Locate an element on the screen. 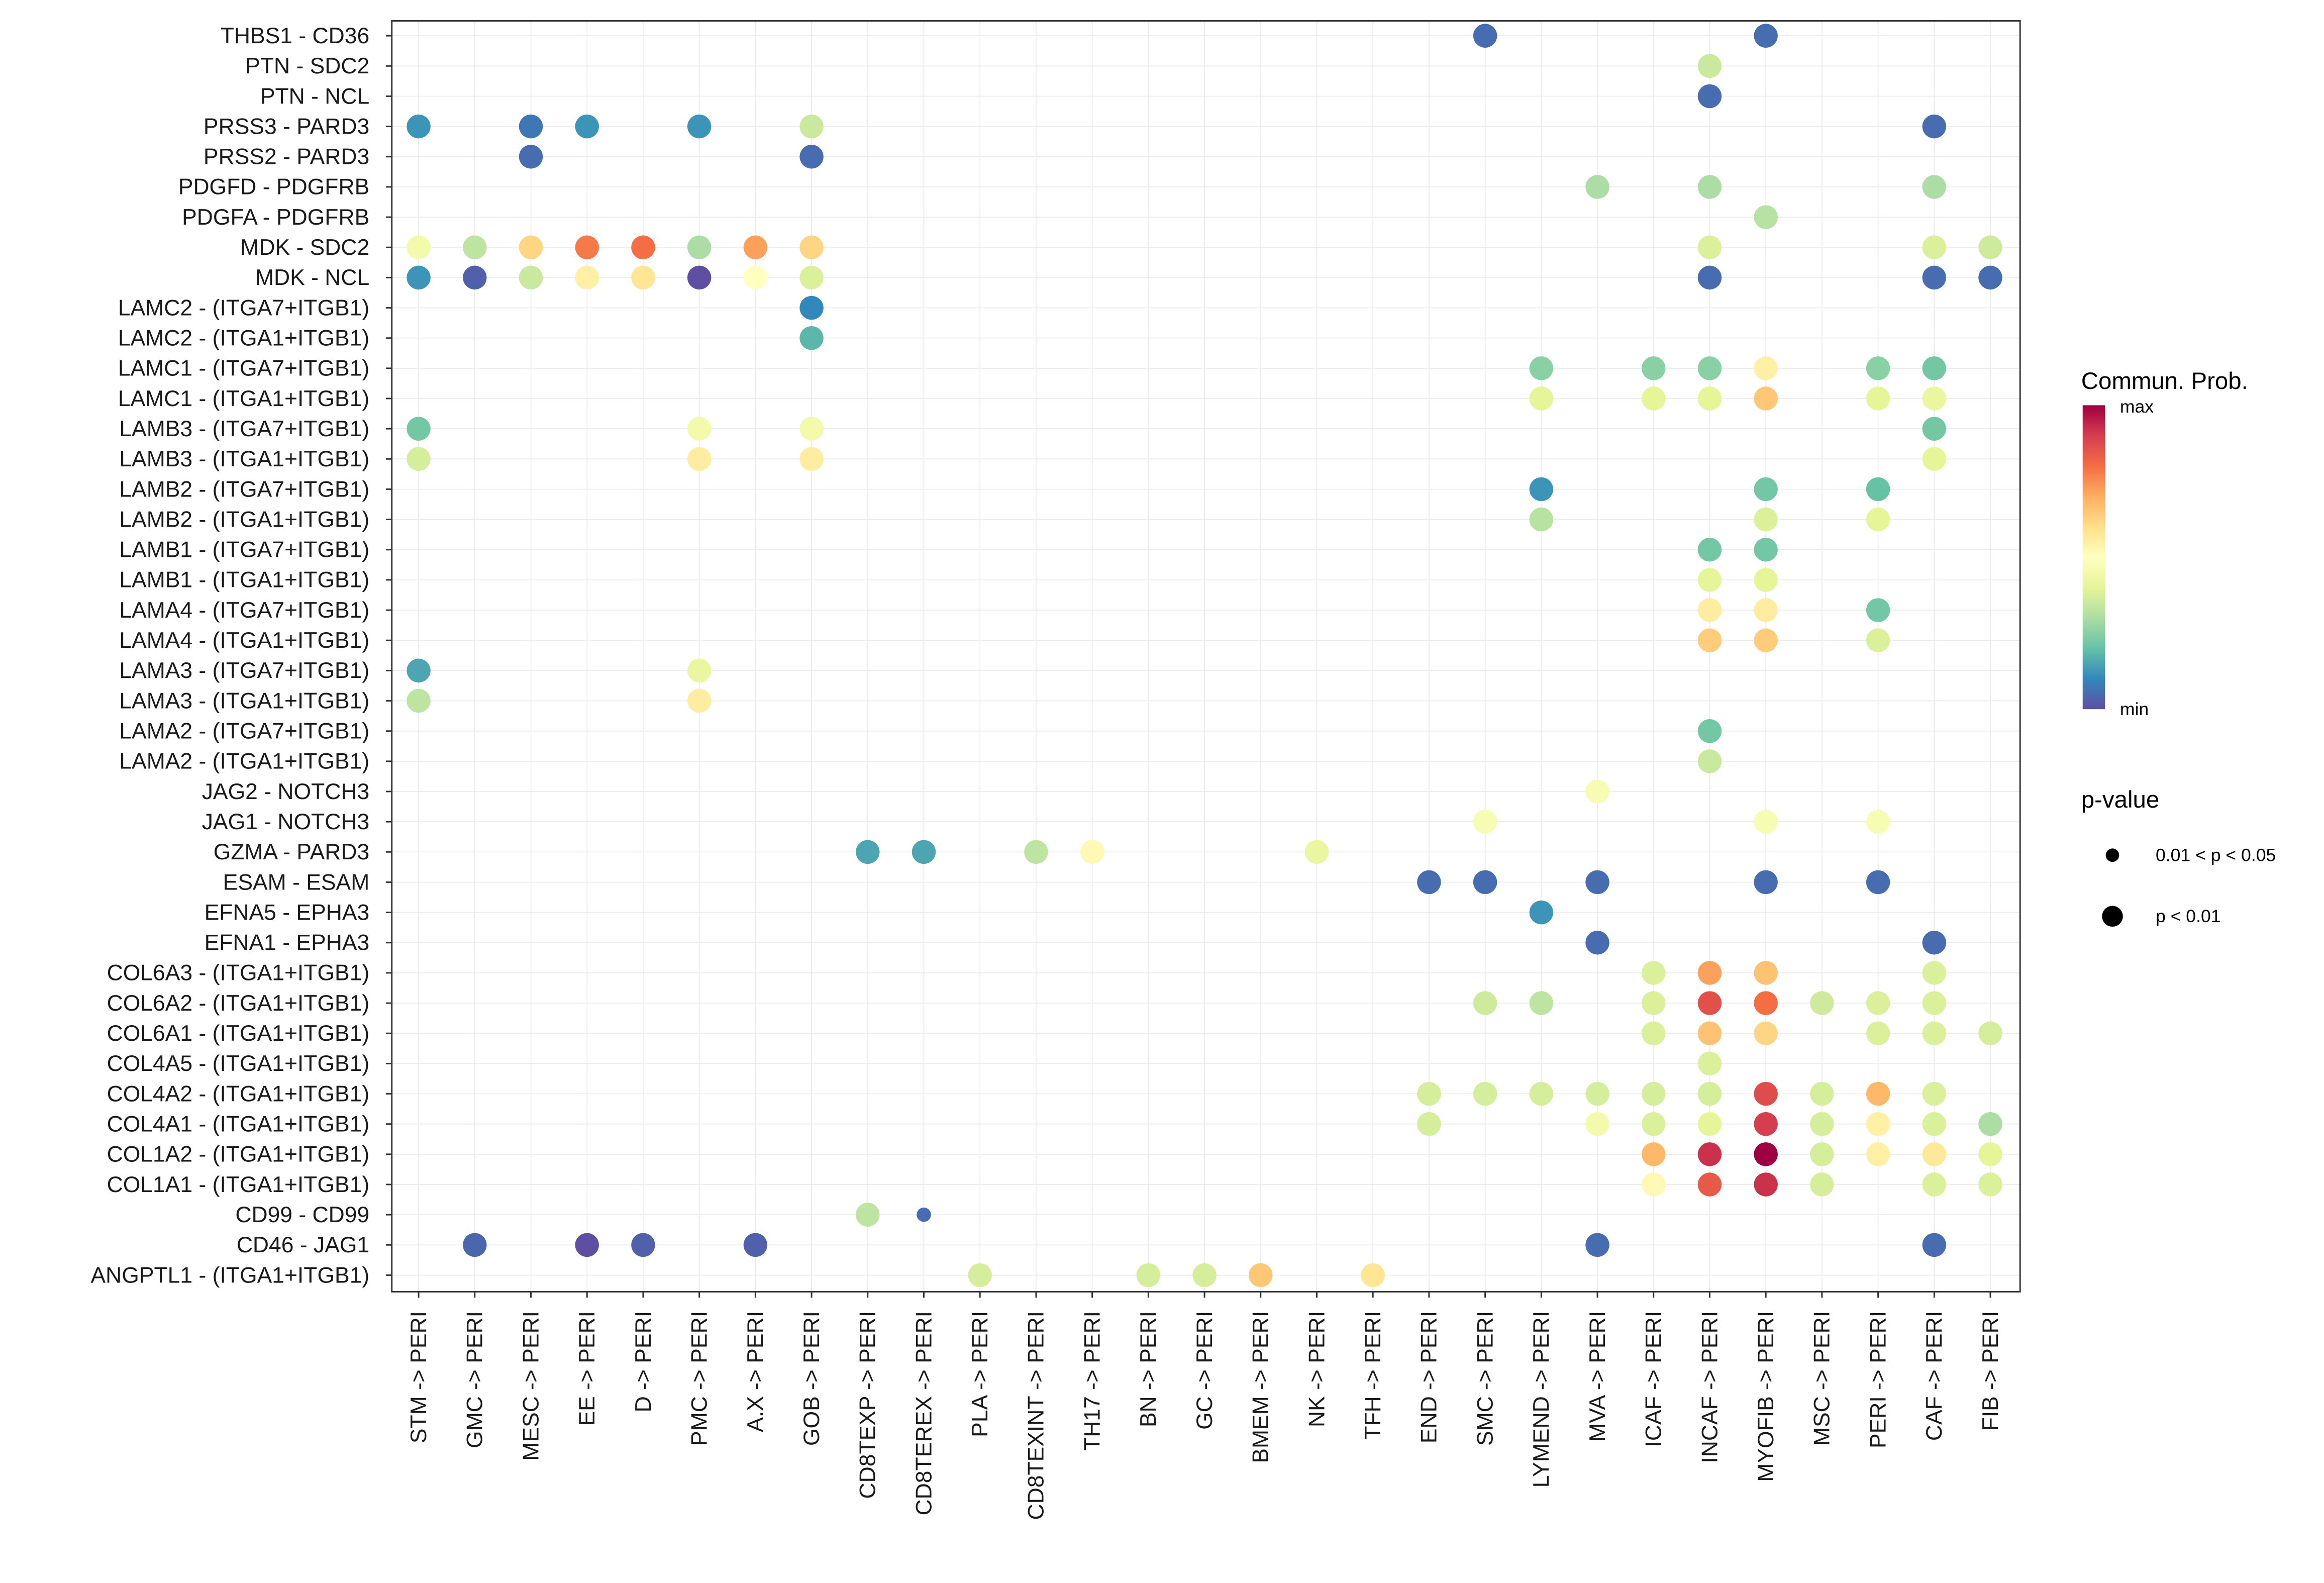 This screenshot has height=1583, width=2324. color-legend: Commun. Prob. max min is located at coordinates (2165, 543).